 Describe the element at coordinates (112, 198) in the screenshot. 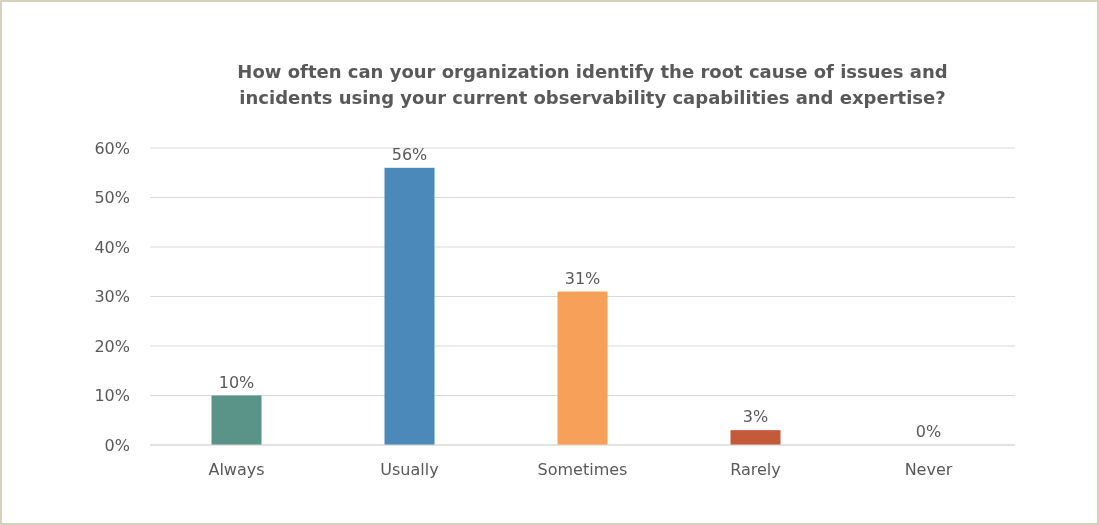

I see `y-tick-label: 50%` at that location.